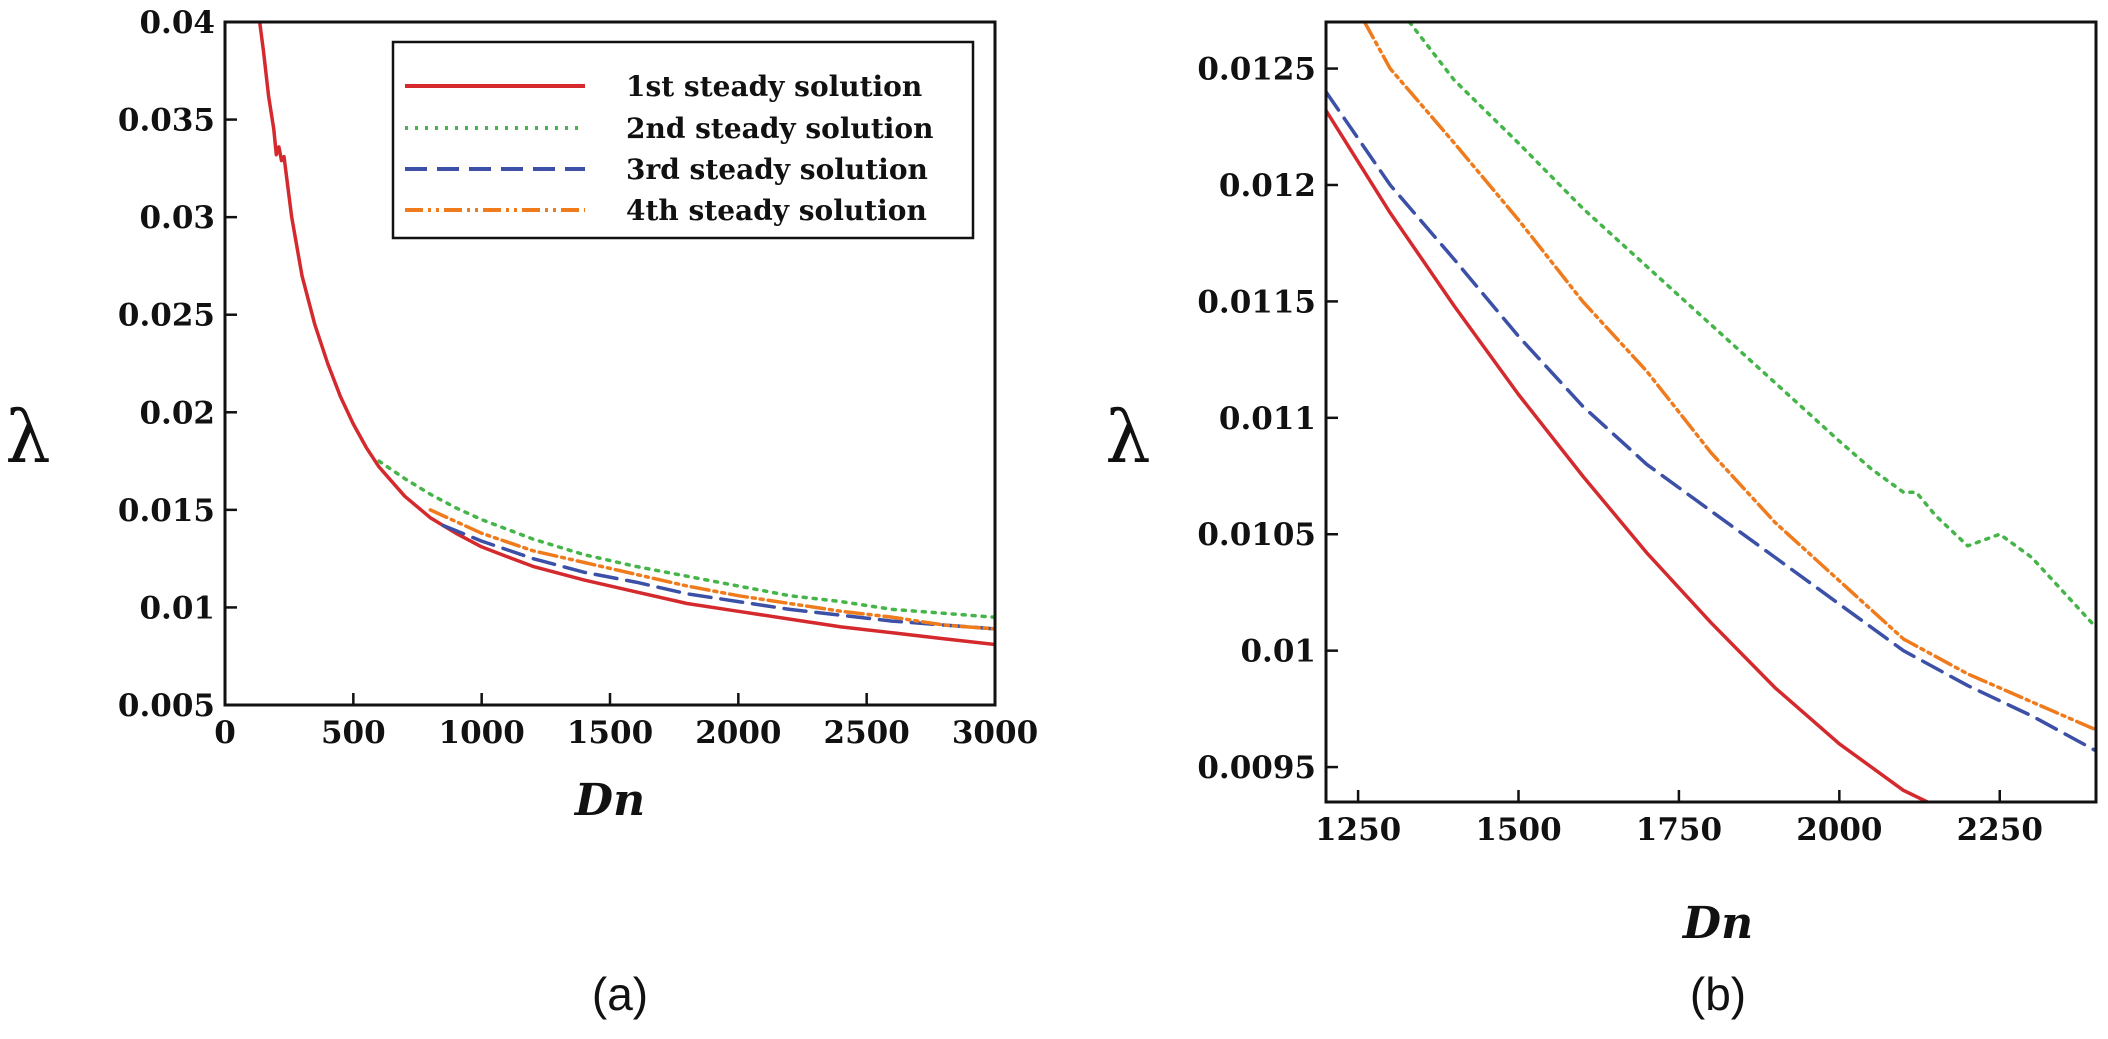  What do you see at coordinates (166, 316) in the screenshot?
I see `panel-a-y-tick-label: 0.025` at bounding box center [166, 316].